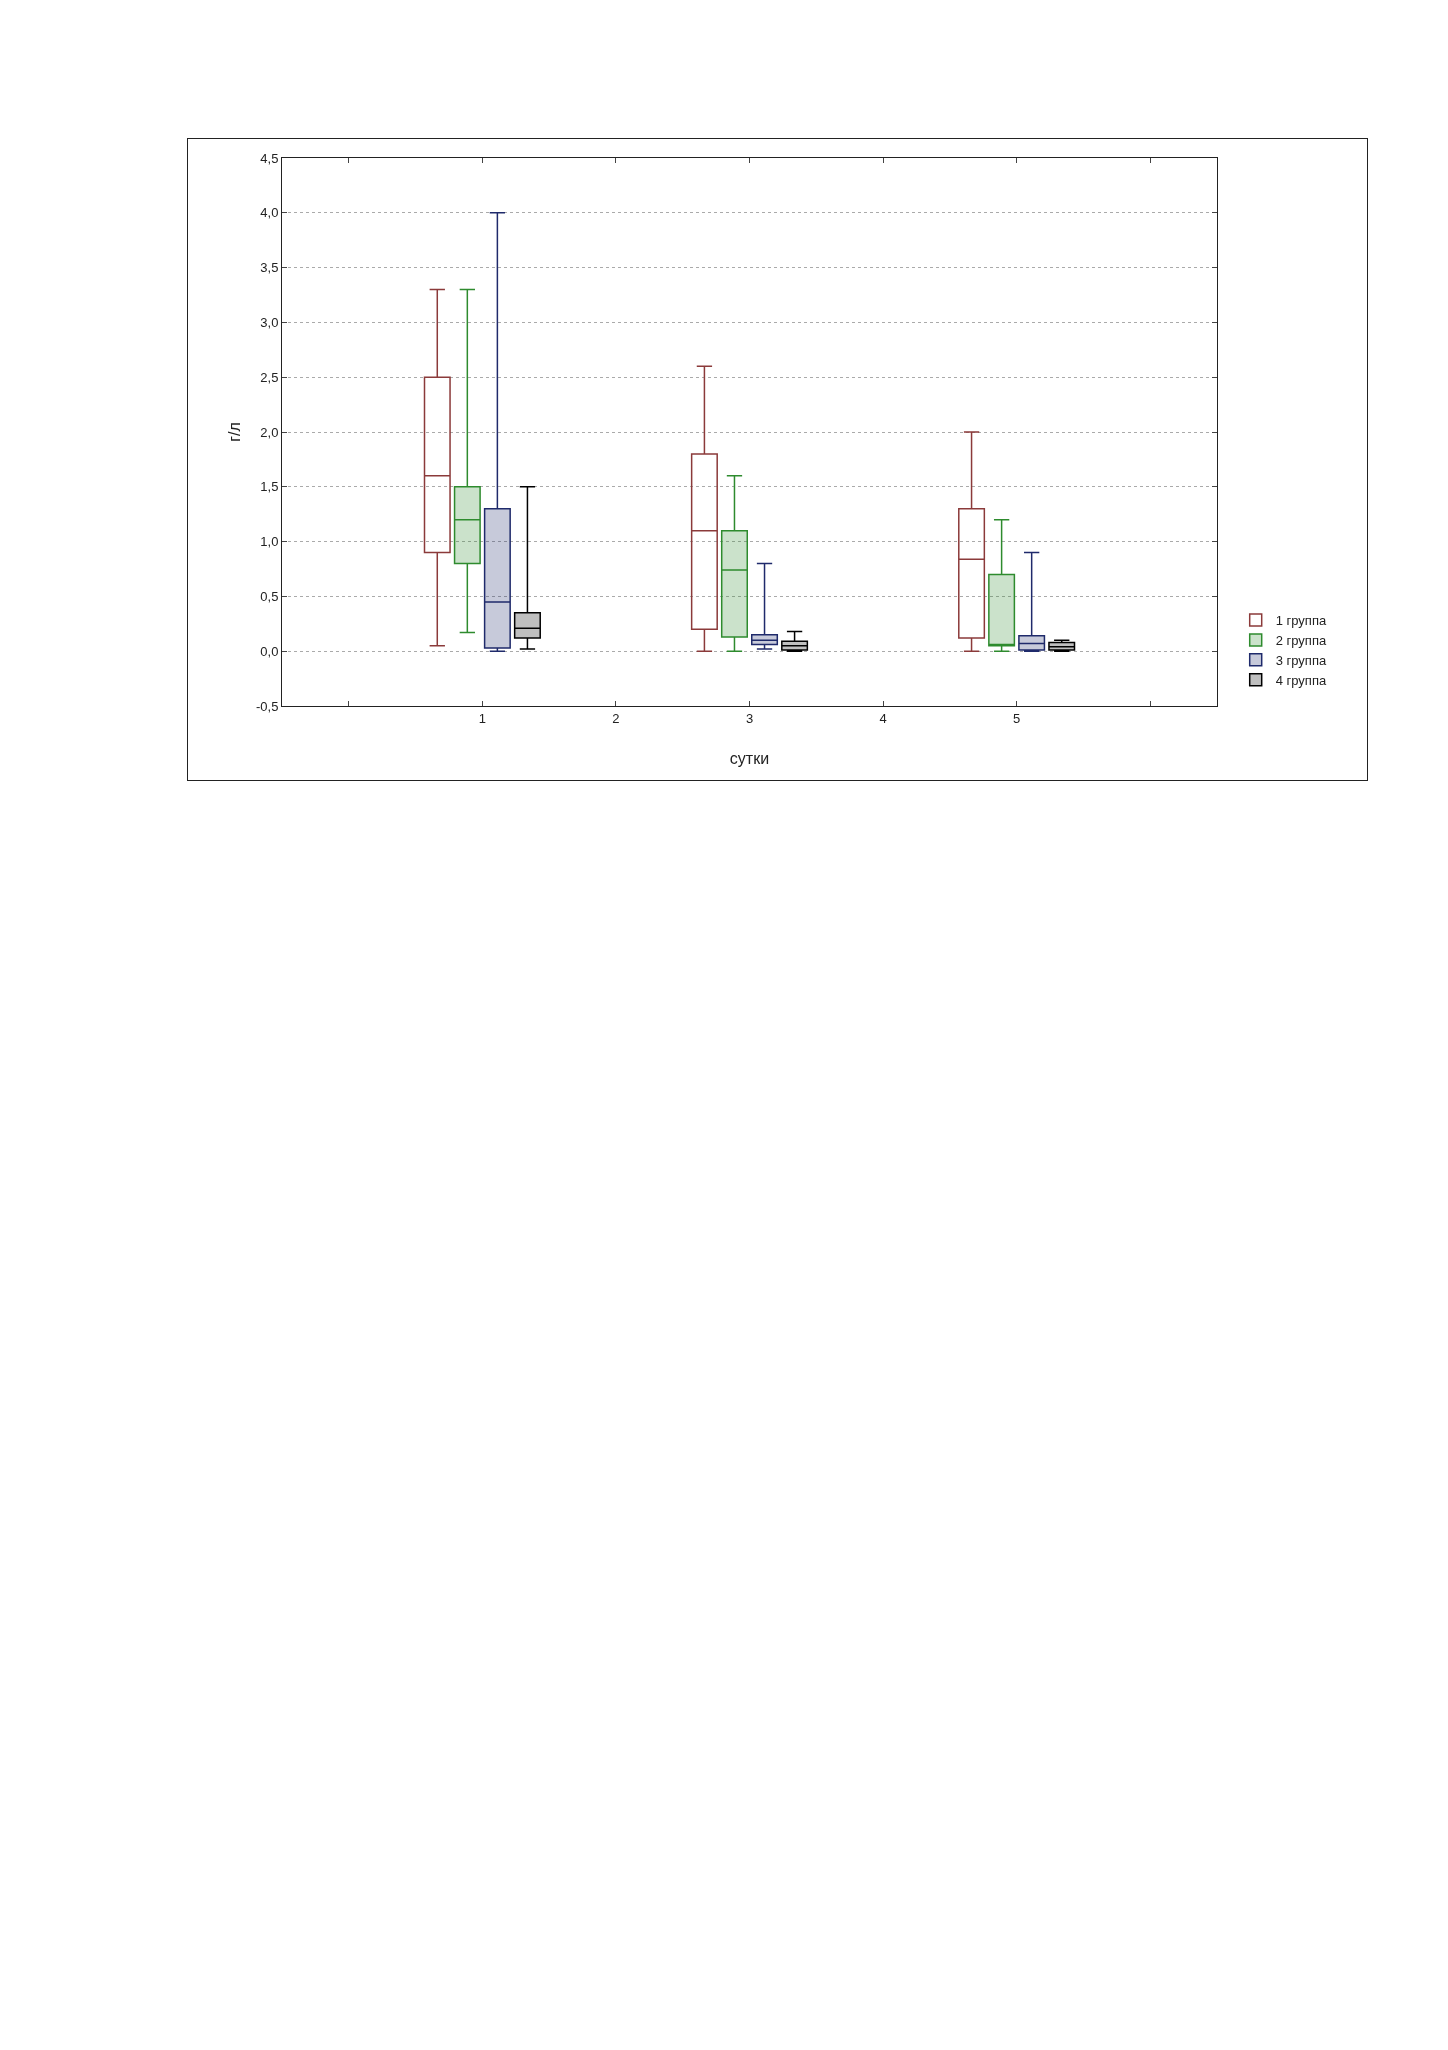 The image size is (1448, 2050). Describe the element at coordinates (269, 322) in the screenshot. I see `y-tick-label: 3,0` at that location.